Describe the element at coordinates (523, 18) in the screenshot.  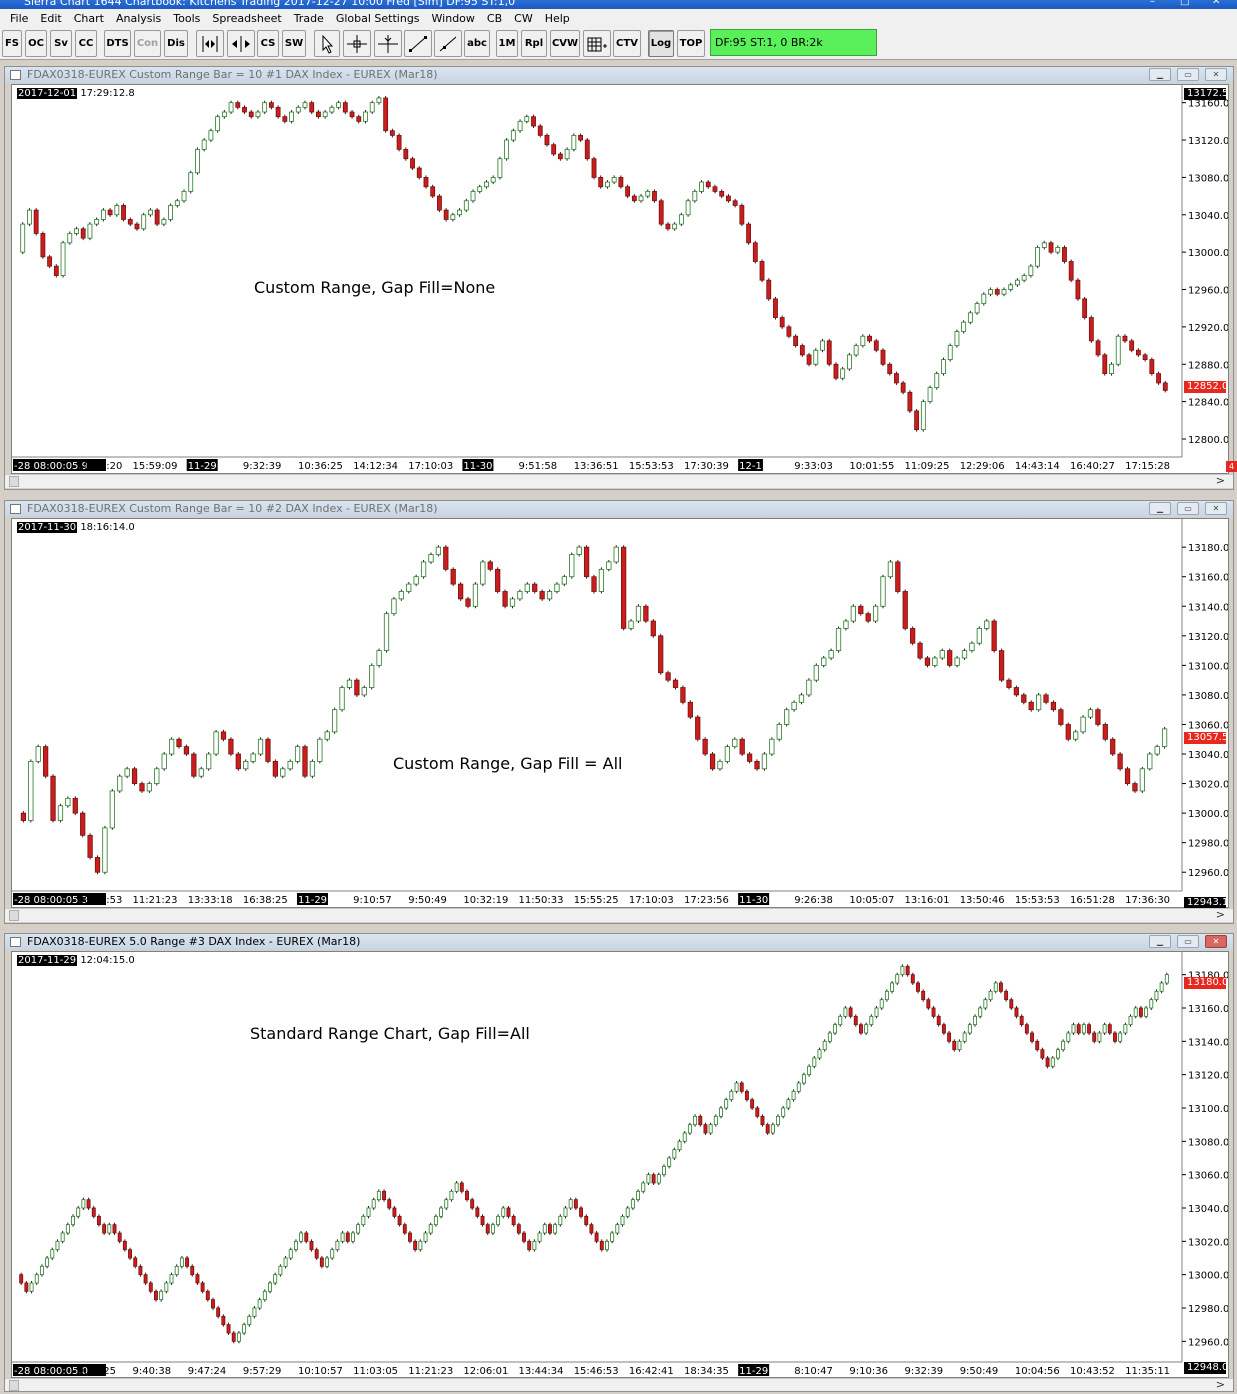
I see `menu-cw: CW` at that location.